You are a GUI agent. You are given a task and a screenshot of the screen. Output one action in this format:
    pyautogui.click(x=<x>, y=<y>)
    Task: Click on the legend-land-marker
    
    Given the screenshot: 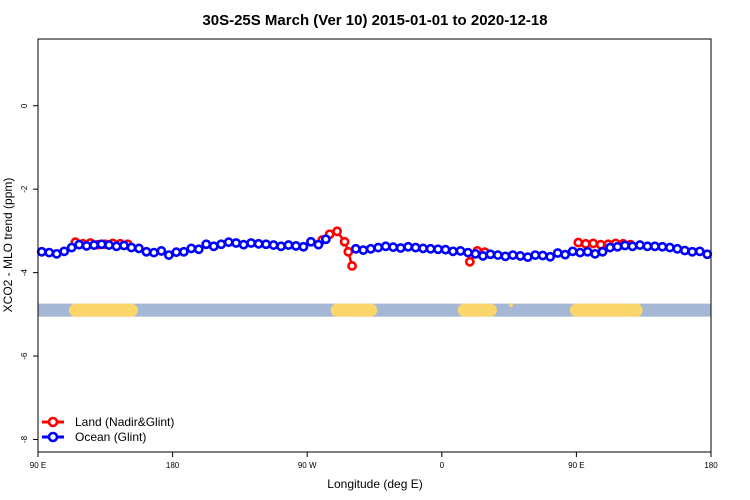 What is the action you would take?
    pyautogui.click(x=53, y=422)
    